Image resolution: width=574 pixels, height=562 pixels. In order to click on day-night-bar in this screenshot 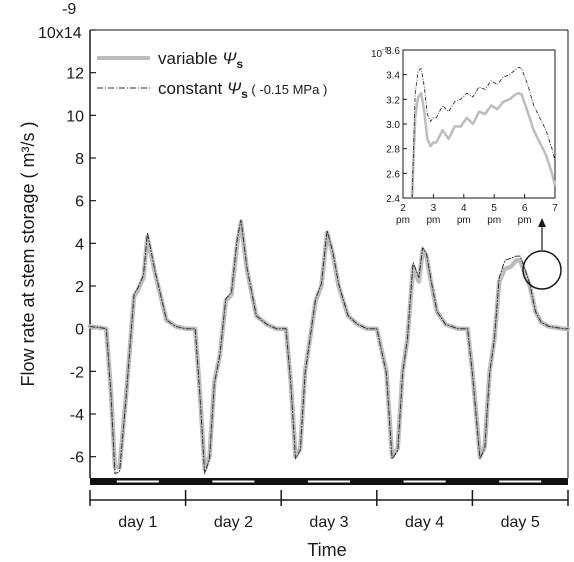, I will do `click(329, 481)`.